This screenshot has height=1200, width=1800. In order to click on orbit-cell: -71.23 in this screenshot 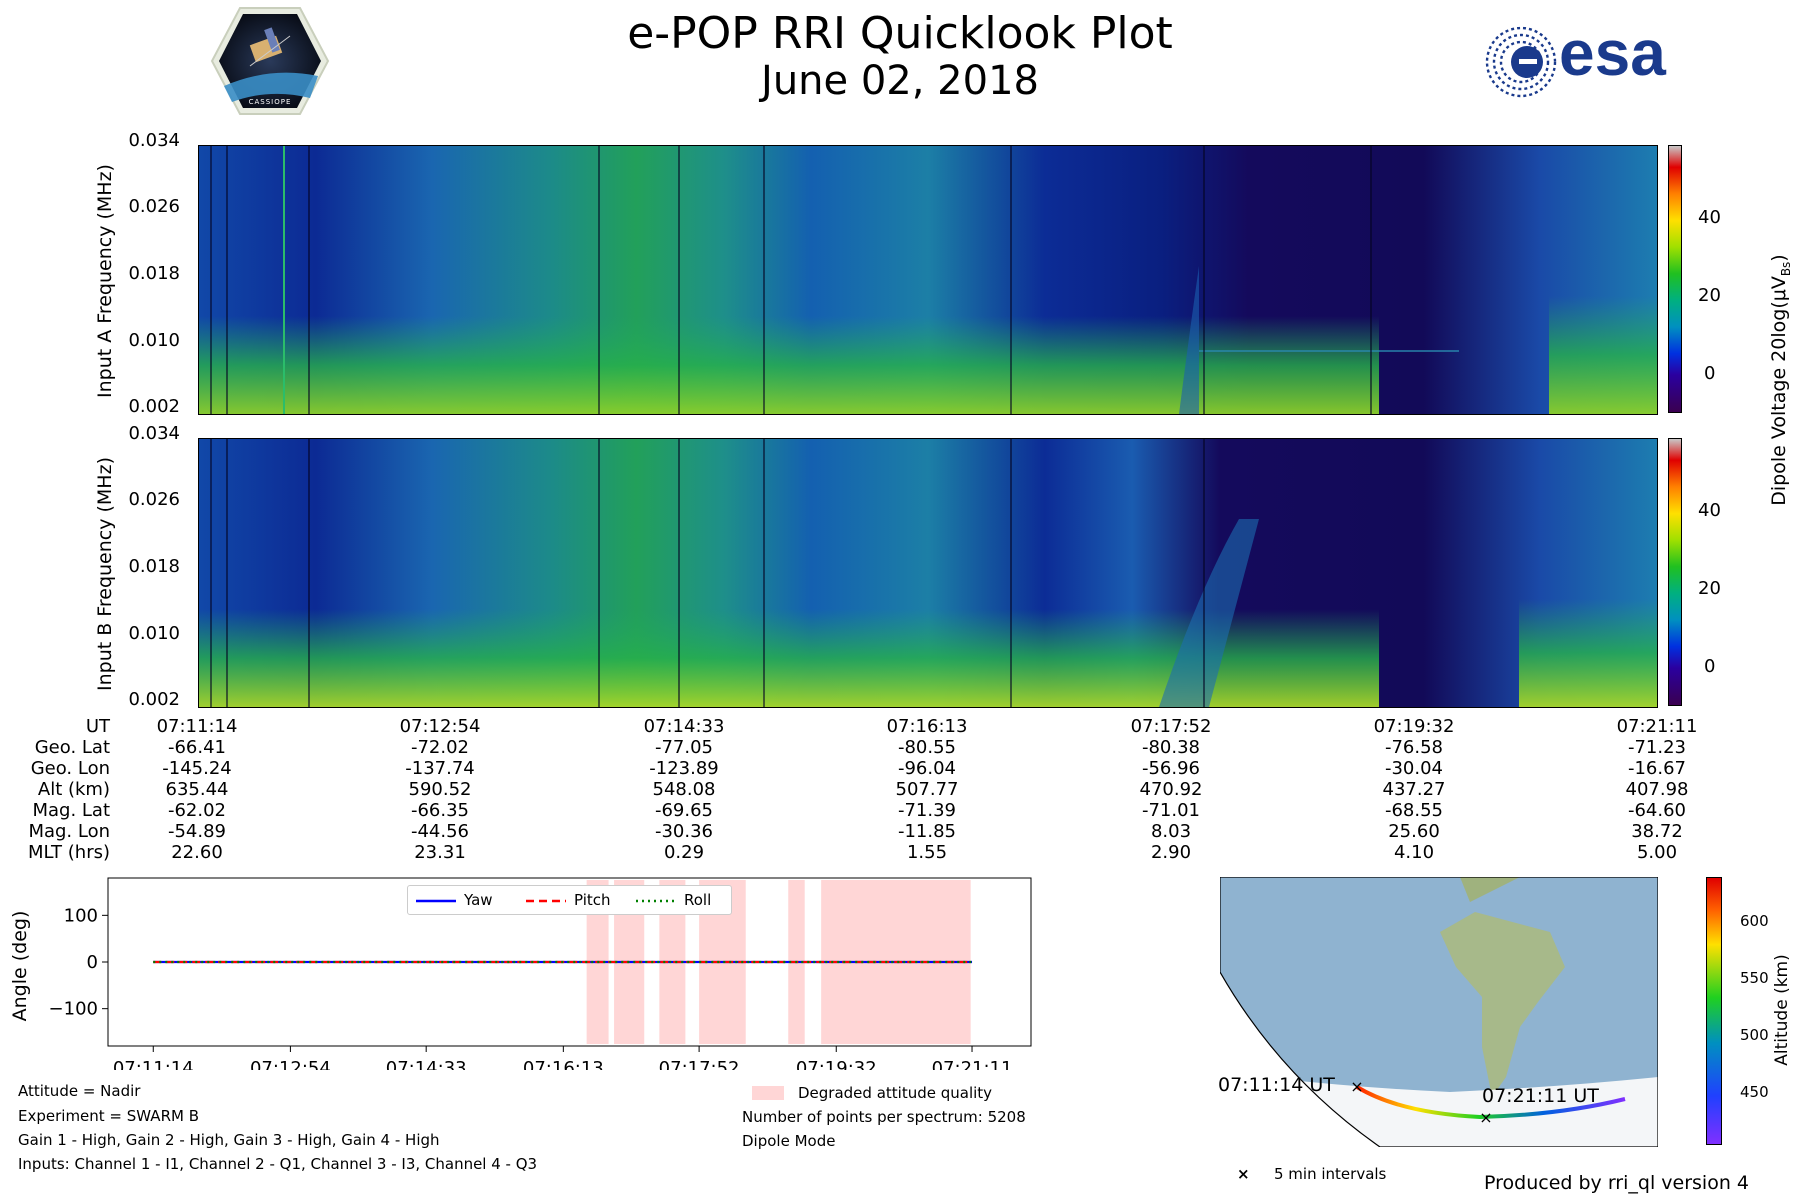, I will do `click(1657, 747)`.